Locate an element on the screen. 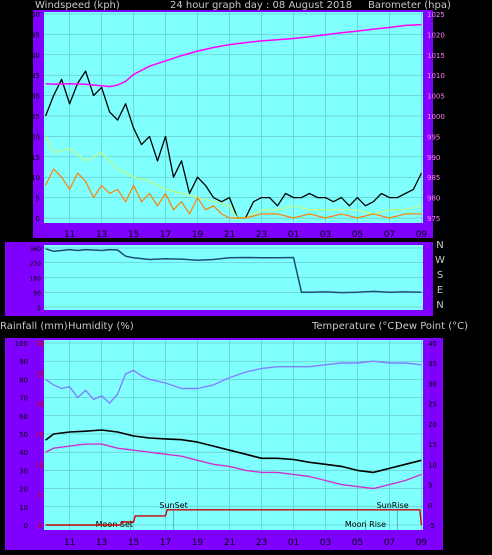 The width and height of the screenshot is (492, 555). rainfall-tick-label: 30 is located at coordinates (40, 344).